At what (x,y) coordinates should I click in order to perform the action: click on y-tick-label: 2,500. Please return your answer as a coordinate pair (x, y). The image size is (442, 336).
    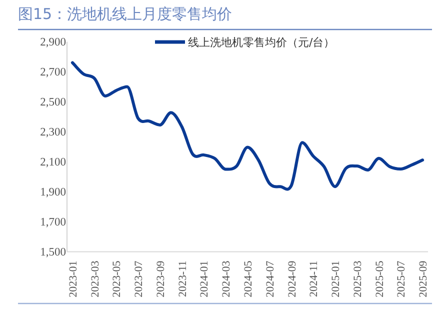
    Looking at the image, I should click on (53, 102).